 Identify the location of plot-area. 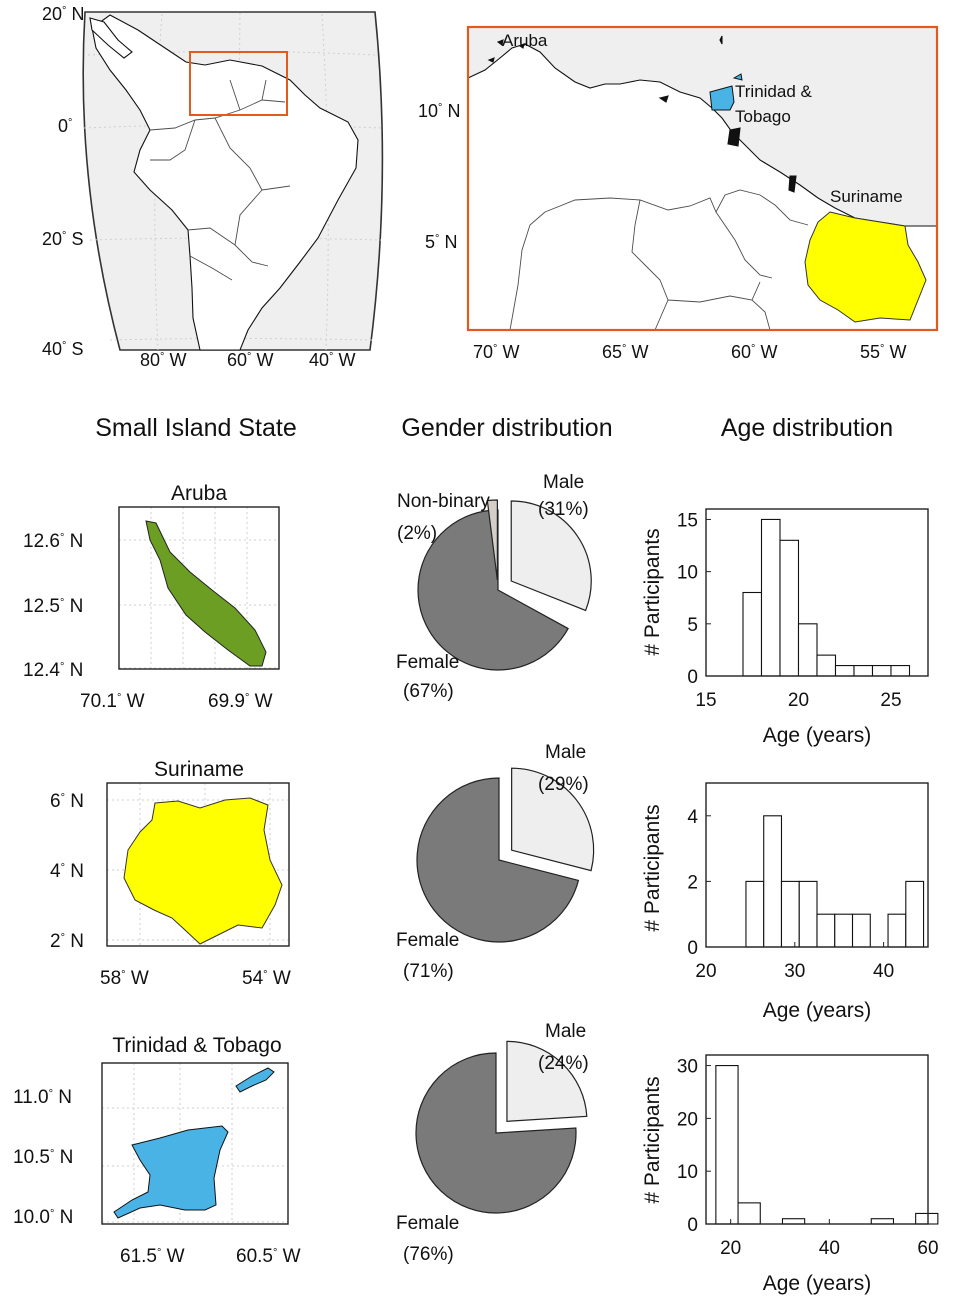
(817, 1139).